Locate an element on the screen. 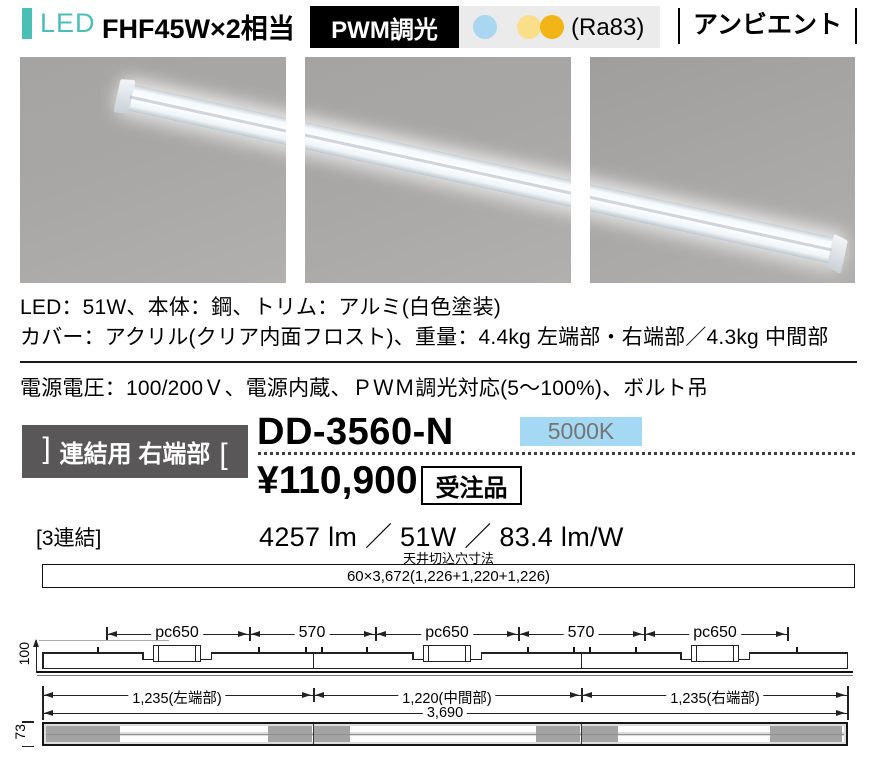 The height and width of the screenshot is (759, 880). dotted-divider is located at coordinates (556, 453).